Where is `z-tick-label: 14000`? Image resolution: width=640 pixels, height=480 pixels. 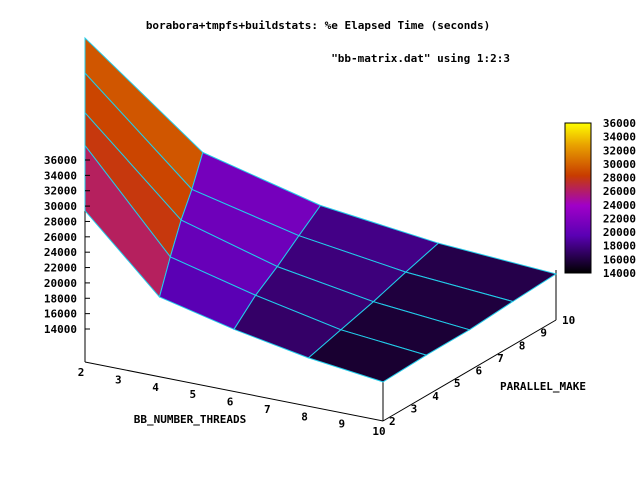
z-tick-label: 14000 is located at coordinates (60, 329).